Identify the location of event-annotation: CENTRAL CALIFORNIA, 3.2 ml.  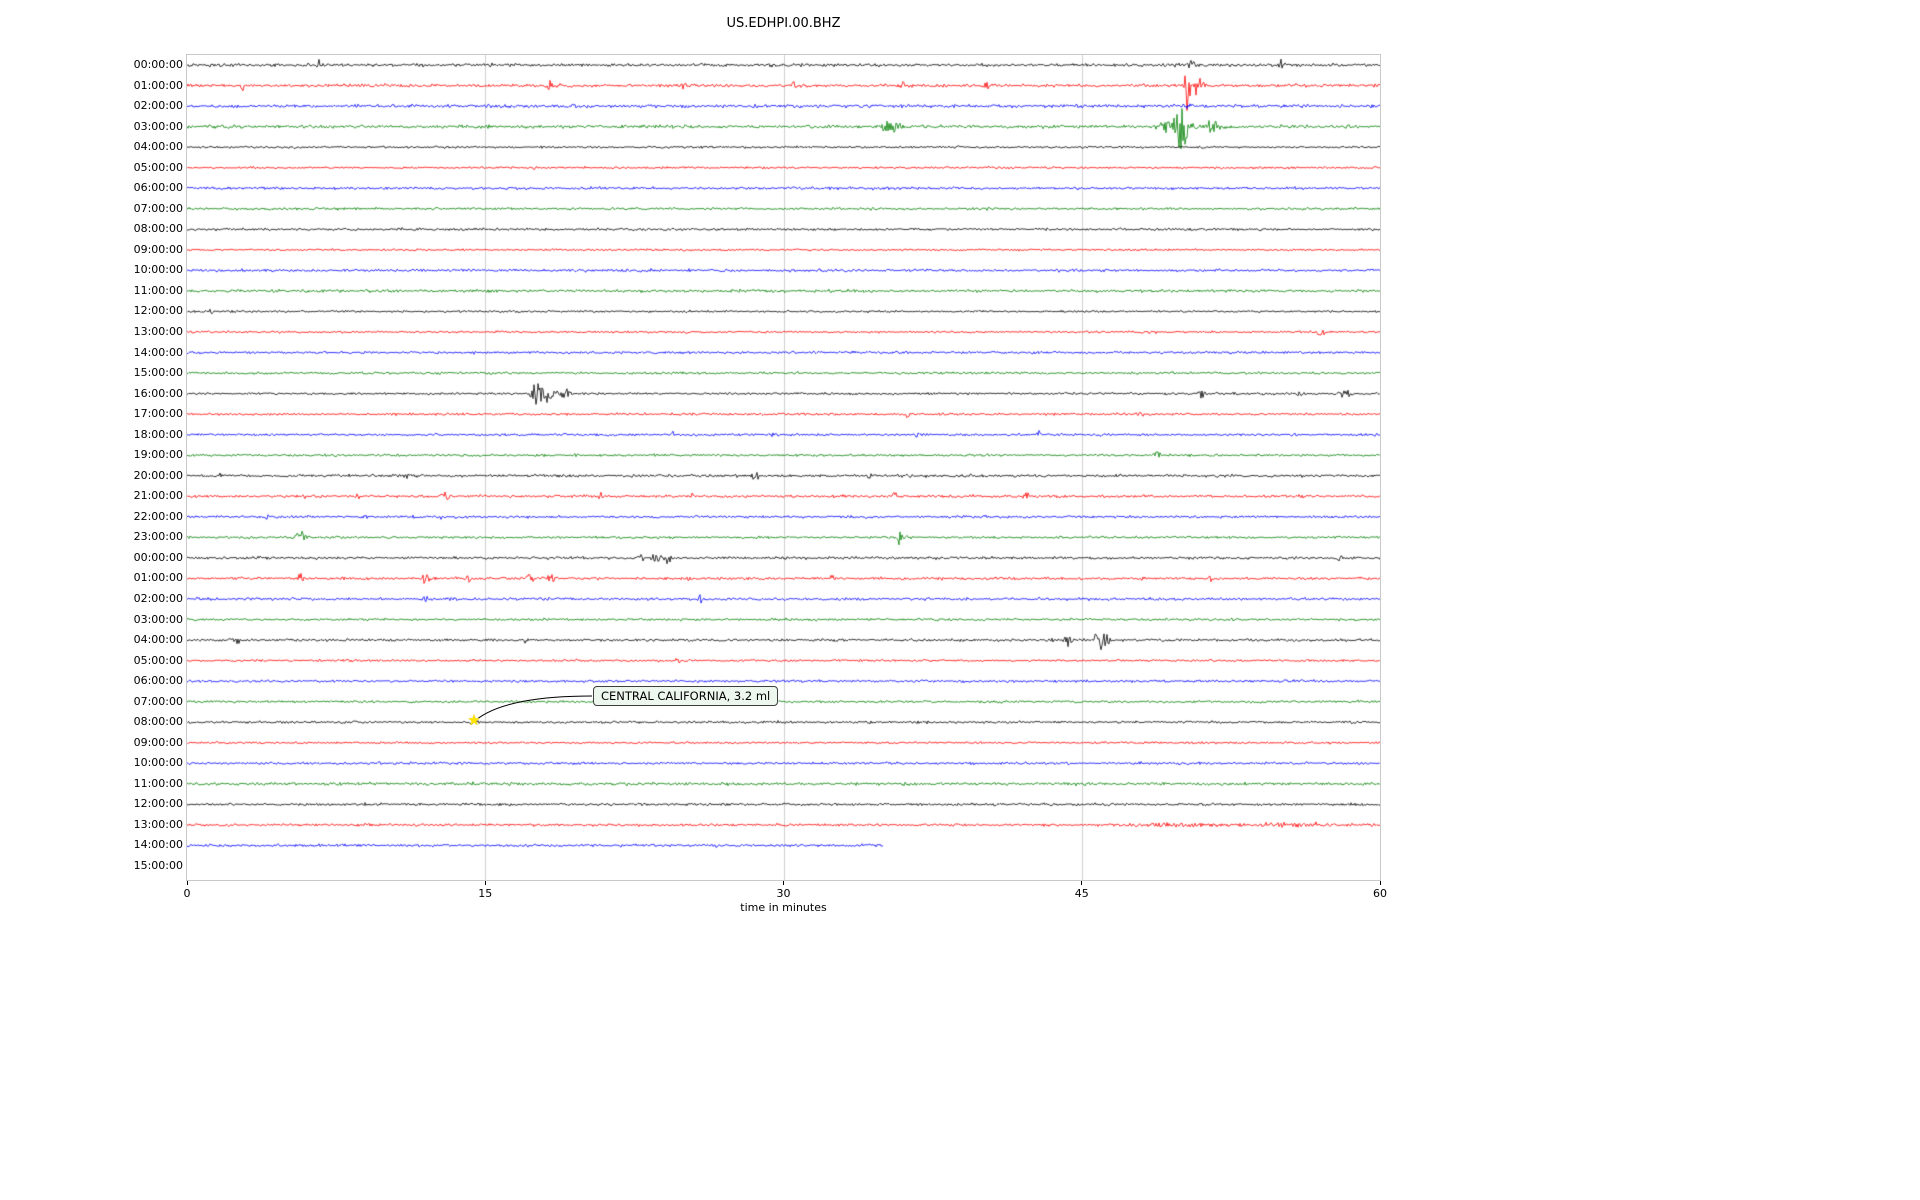
(686, 696).